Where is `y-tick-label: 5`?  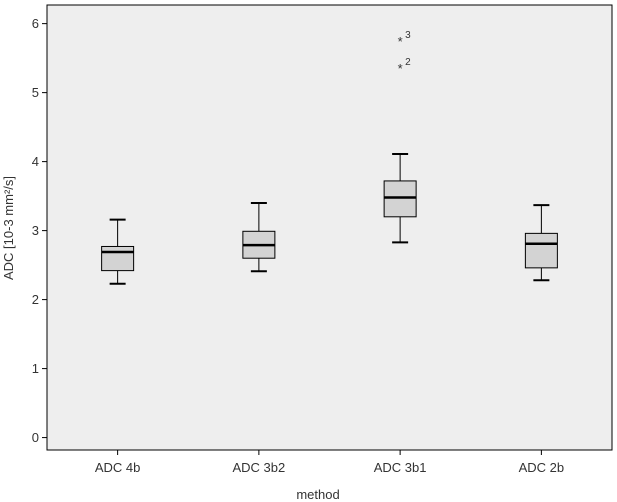
y-tick-label: 5 is located at coordinates (35, 92).